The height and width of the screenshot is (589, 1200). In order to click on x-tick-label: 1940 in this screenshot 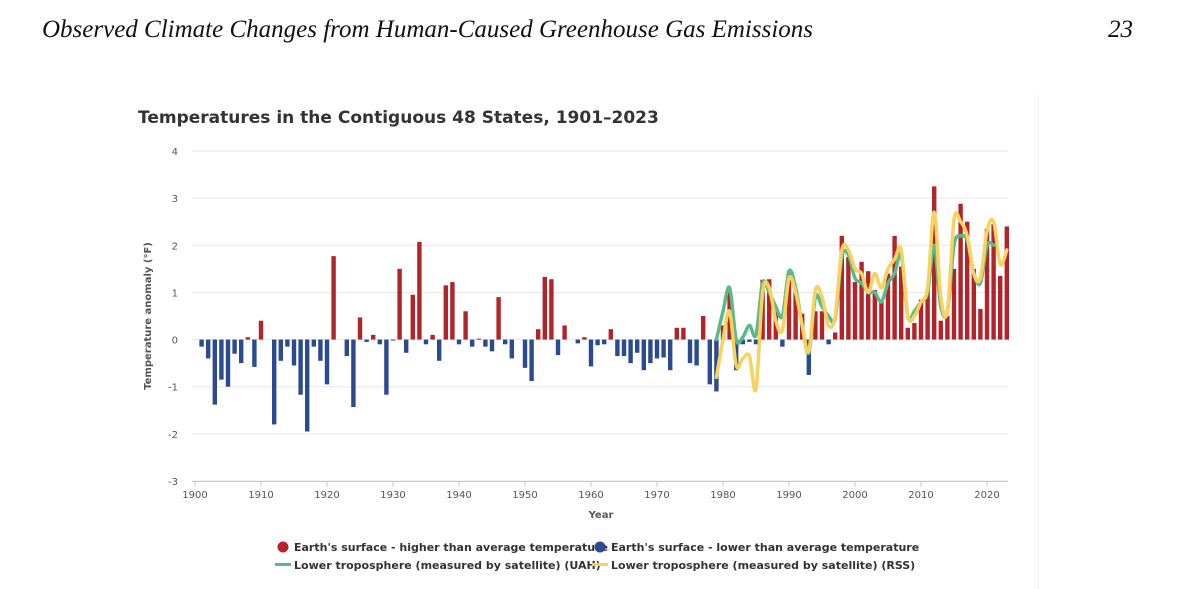, I will do `click(458, 495)`.